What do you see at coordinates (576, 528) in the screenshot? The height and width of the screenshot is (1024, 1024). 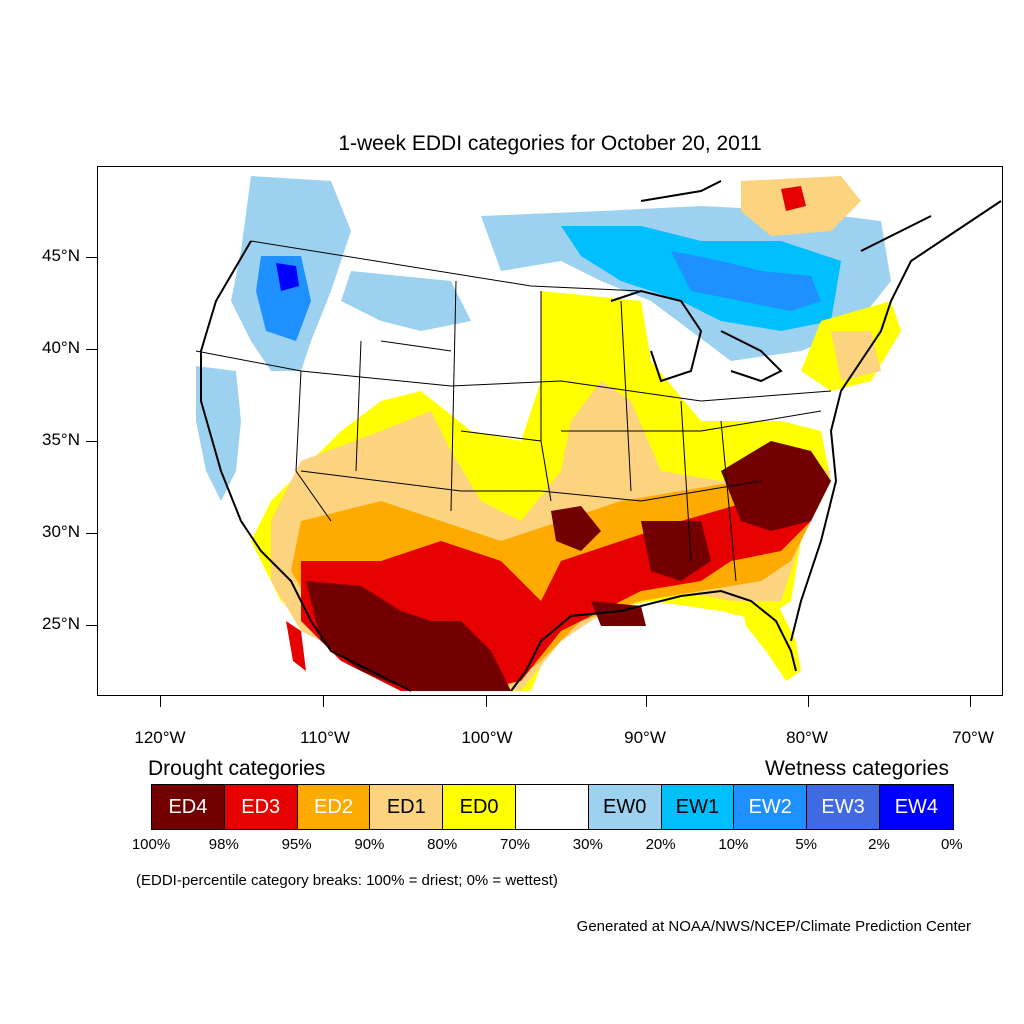 I see `region-ed4-texas` at bounding box center [576, 528].